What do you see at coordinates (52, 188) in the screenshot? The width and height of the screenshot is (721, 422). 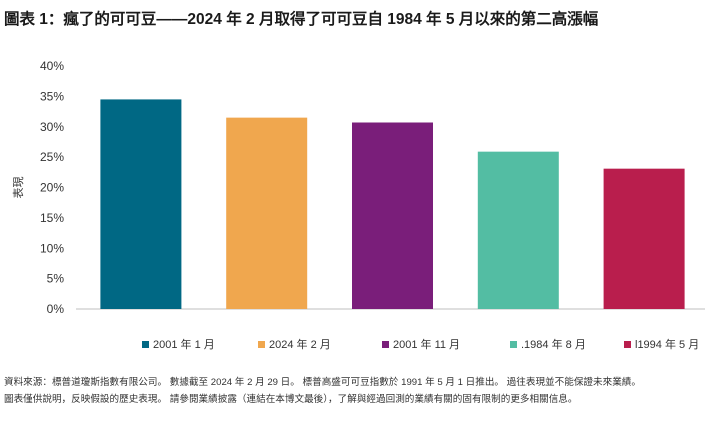 I see `y-tick-label: 20%` at bounding box center [52, 188].